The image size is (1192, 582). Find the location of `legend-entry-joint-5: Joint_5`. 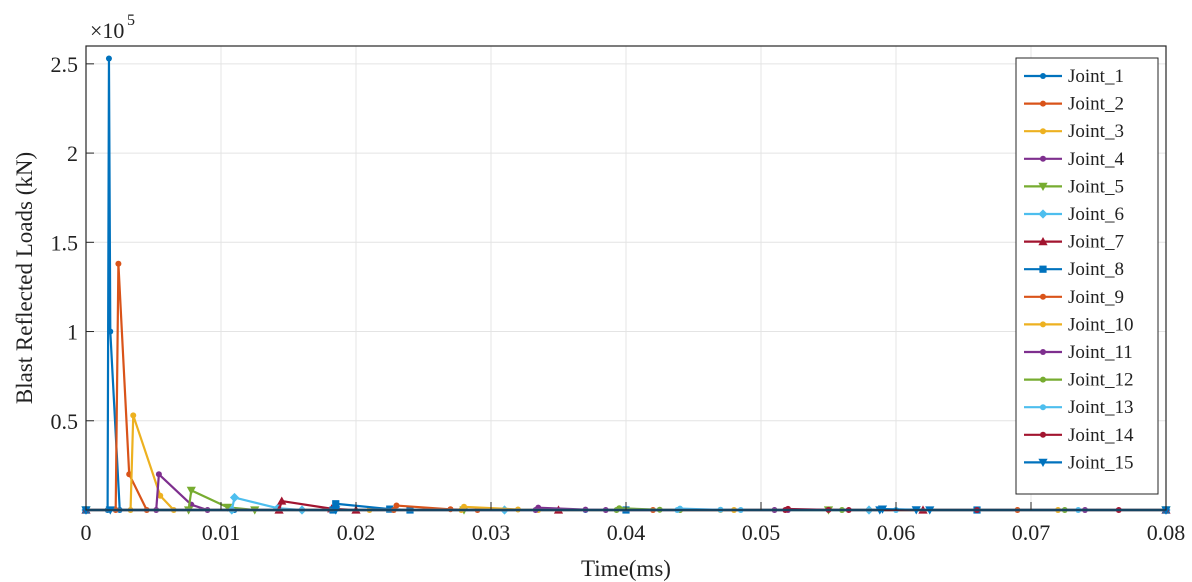

legend-entry-joint-5: Joint_5 is located at coordinates (1074, 186).